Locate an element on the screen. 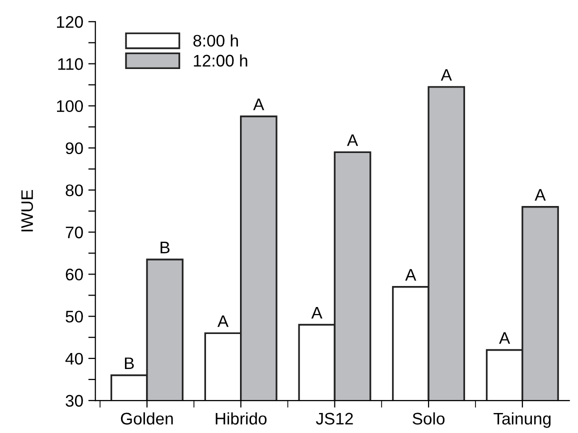 This screenshot has width=578, height=433. y-tick-label: 100 is located at coordinates (70, 106).